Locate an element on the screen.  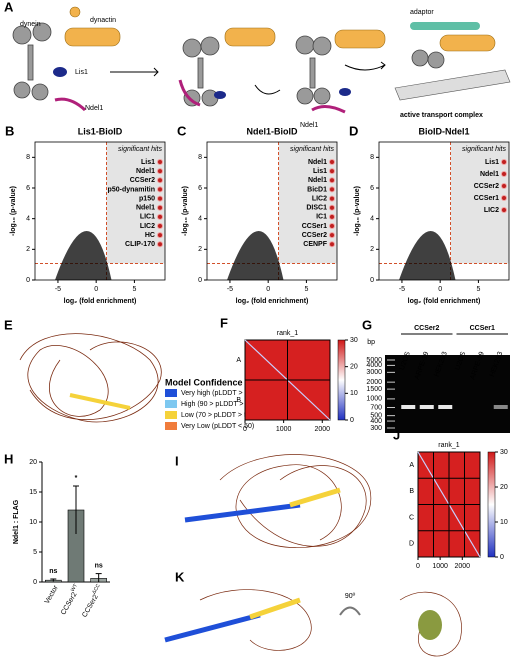
hit-label: CENPF is located at coordinates (315, 244).